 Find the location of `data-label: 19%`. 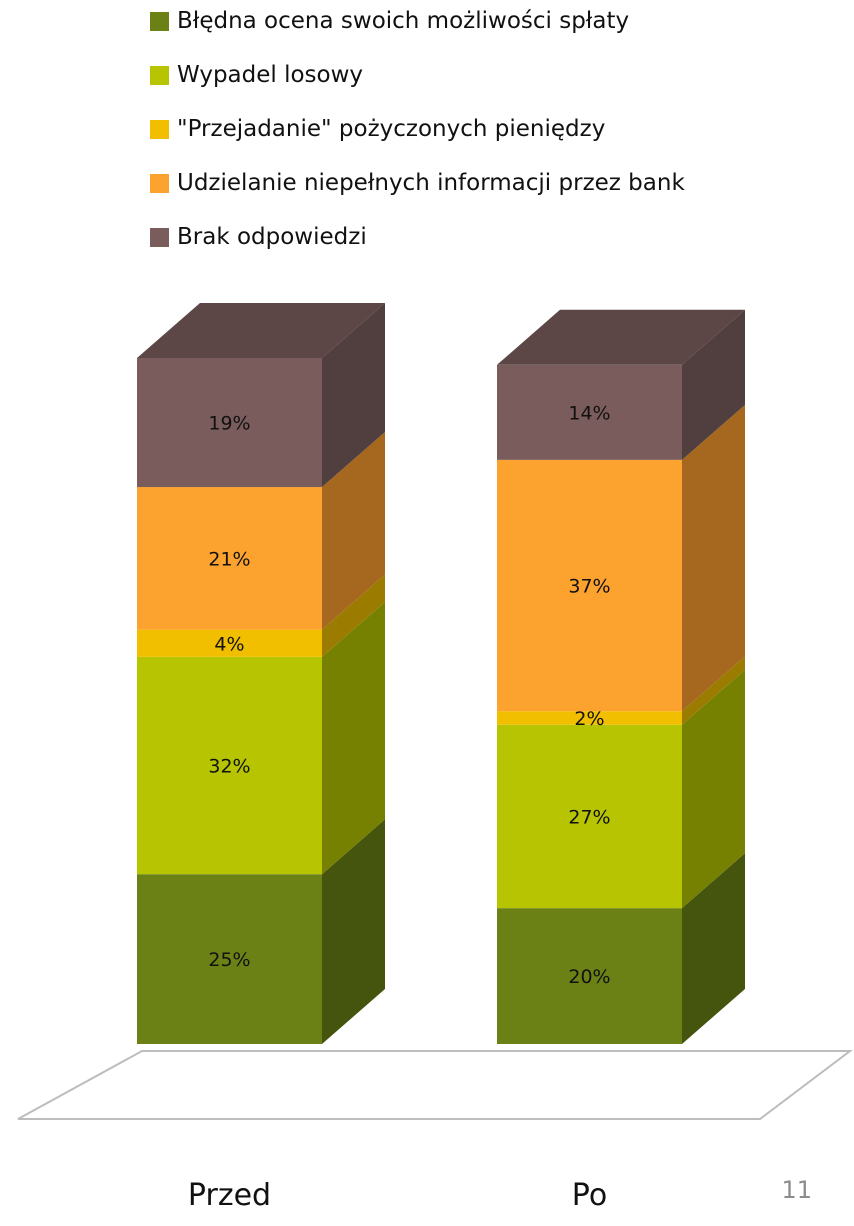

data-label: 19% is located at coordinates (229, 424).